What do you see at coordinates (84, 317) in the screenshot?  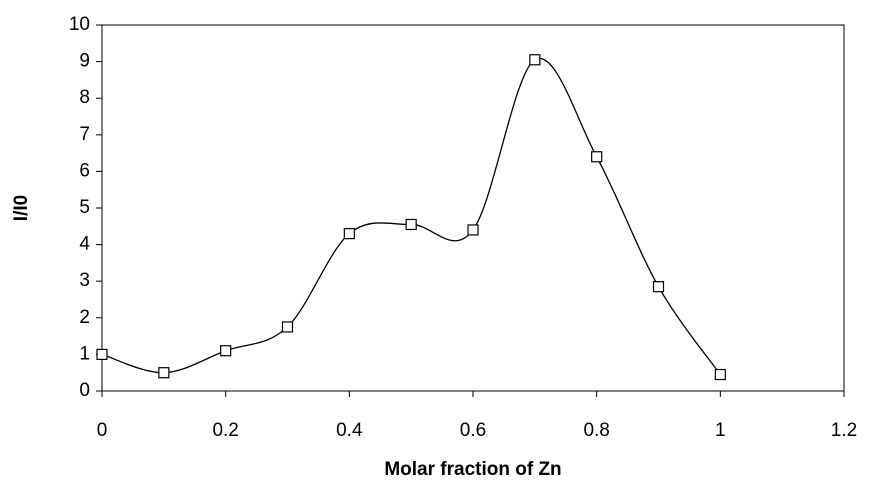 I see `y-tick-label: 2` at bounding box center [84, 317].